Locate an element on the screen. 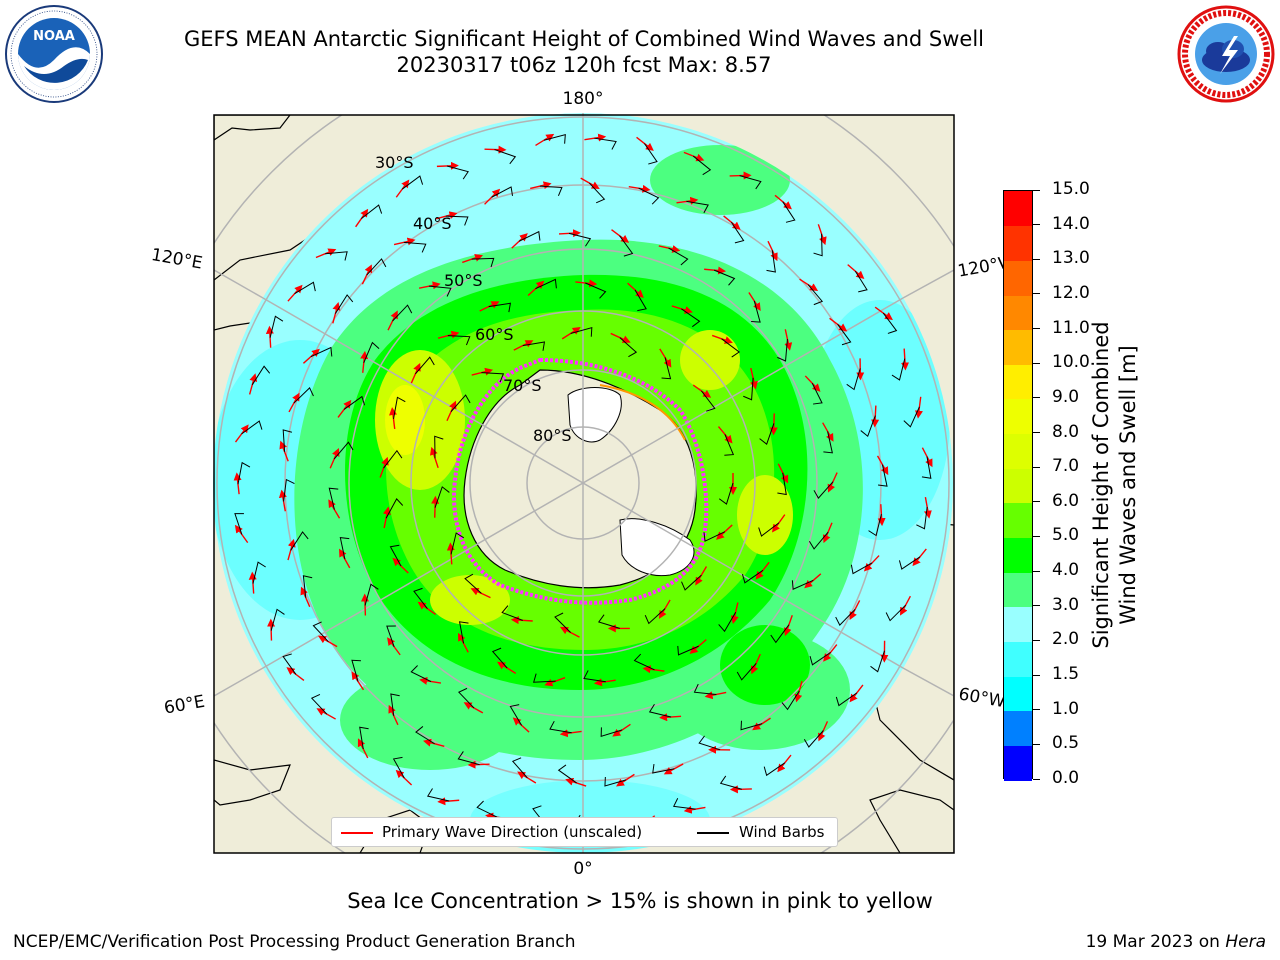 The height and width of the screenshot is (960, 1280). wind-barb-legend-line is located at coordinates (713, 833).